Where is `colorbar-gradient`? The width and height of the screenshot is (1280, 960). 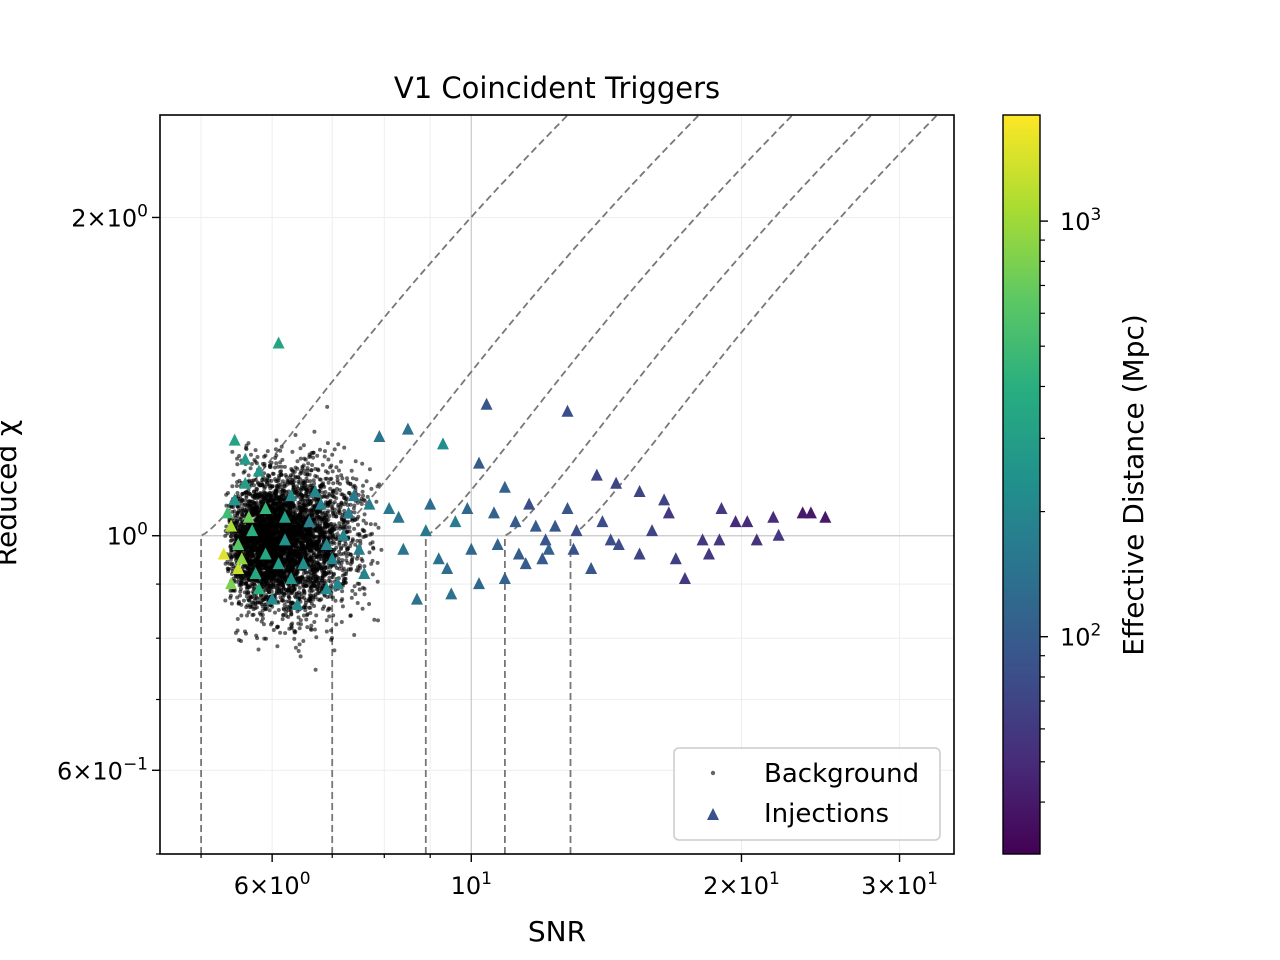
colorbar-gradient is located at coordinates (1021, 484).